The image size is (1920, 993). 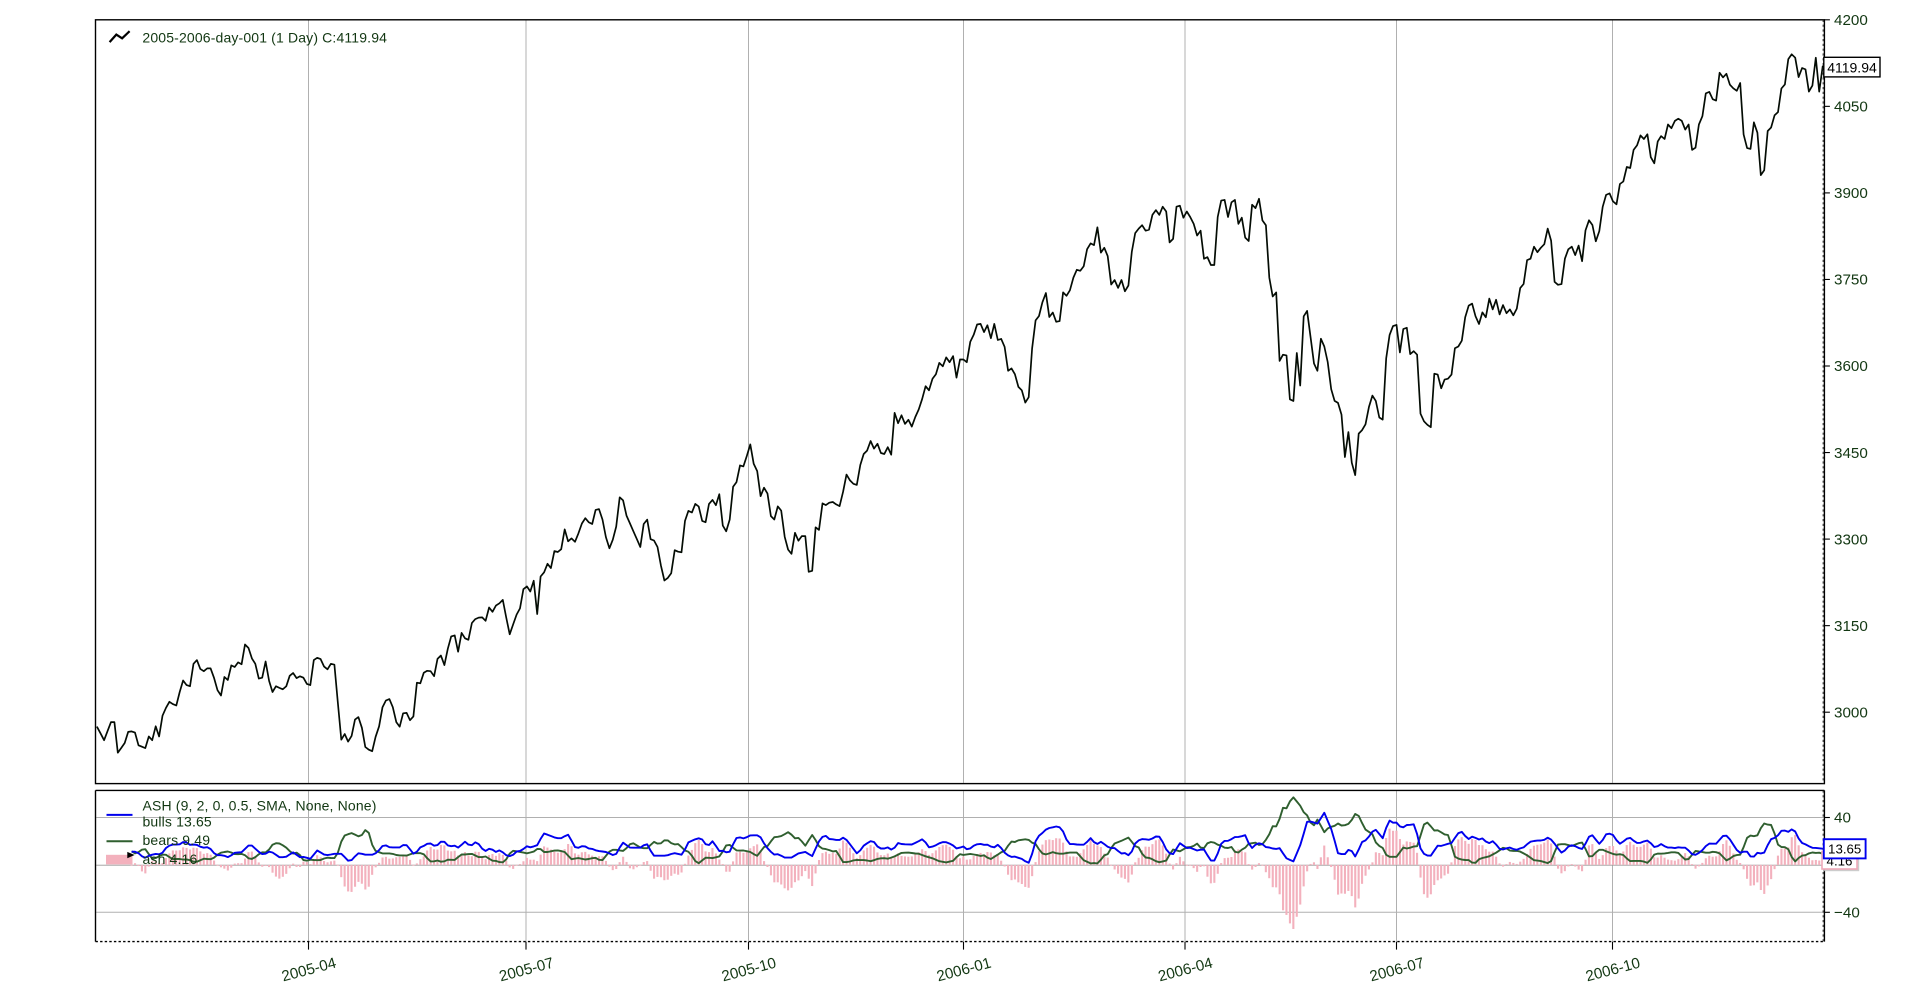 I want to click on svg-text: 3150, so click(x=1851, y=626).